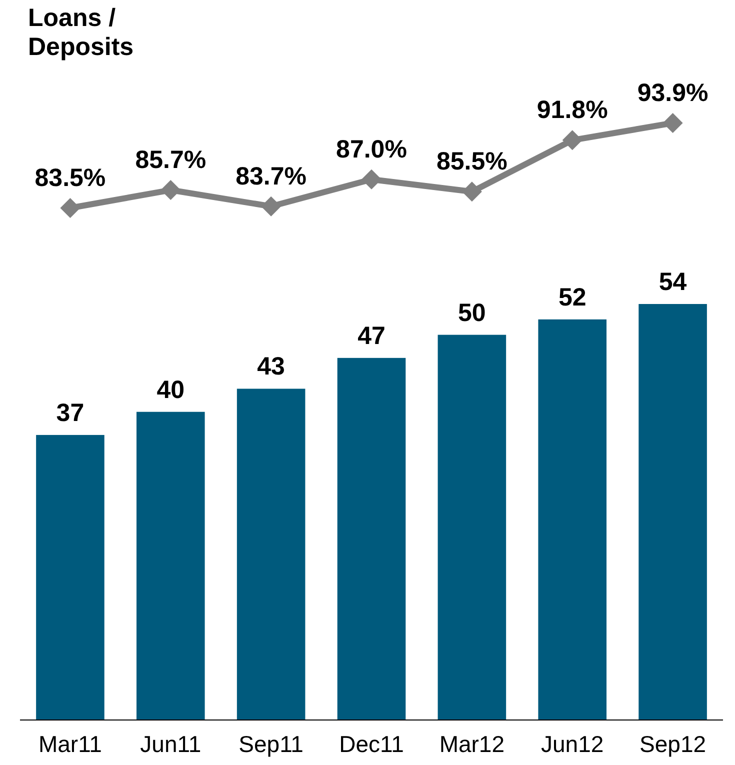 The image size is (735, 765). Describe the element at coordinates (371, 149) in the screenshot. I see `data-label: 87.0%` at that location.